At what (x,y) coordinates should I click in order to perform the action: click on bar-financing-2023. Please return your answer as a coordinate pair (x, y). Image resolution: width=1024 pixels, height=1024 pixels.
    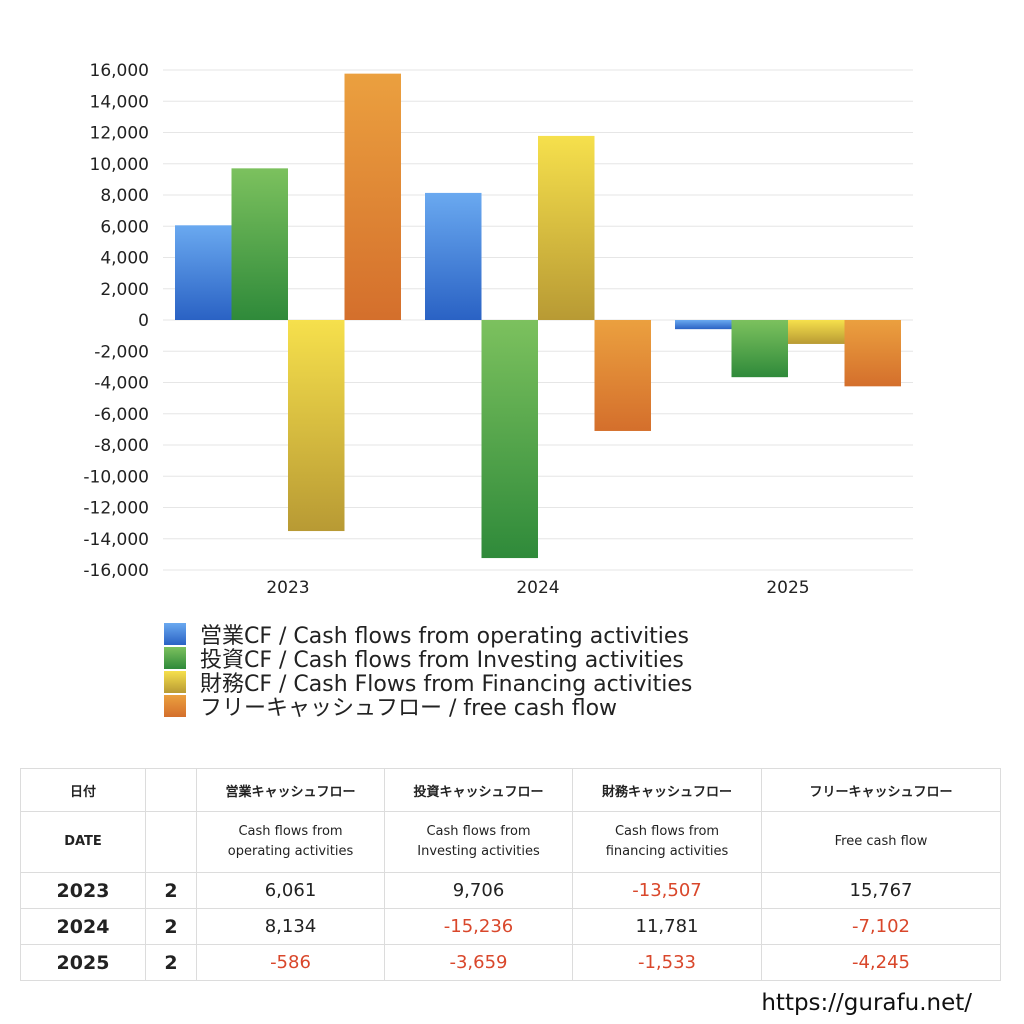
    Looking at the image, I should click on (316, 426).